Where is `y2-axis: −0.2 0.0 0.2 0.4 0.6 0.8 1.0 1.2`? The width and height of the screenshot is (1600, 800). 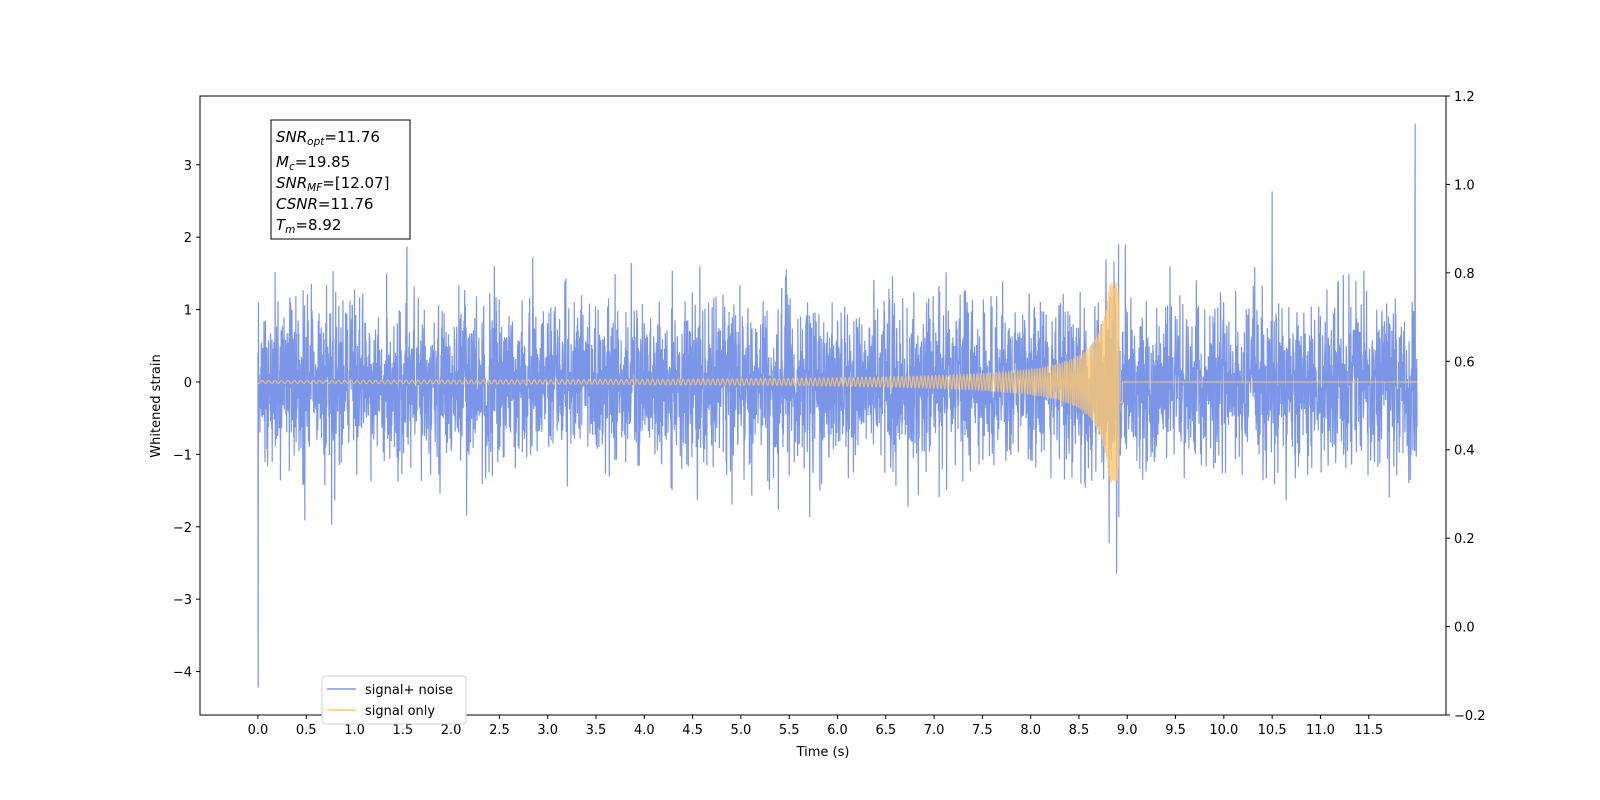
y2-axis: −0.2 0.0 0.2 0.4 0.6 0.8 1.0 1.2 is located at coordinates (1466, 407).